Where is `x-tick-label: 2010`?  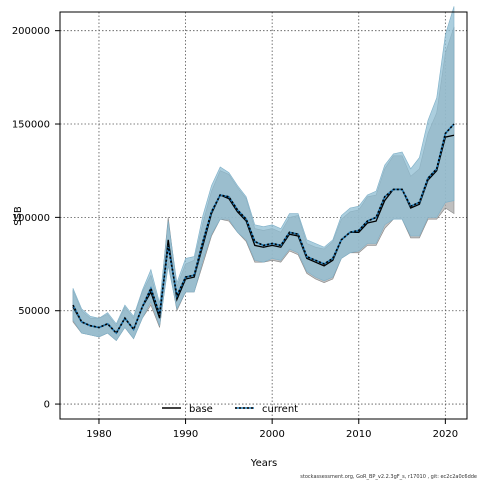 x-tick-label: 2010 is located at coordinates (358, 434).